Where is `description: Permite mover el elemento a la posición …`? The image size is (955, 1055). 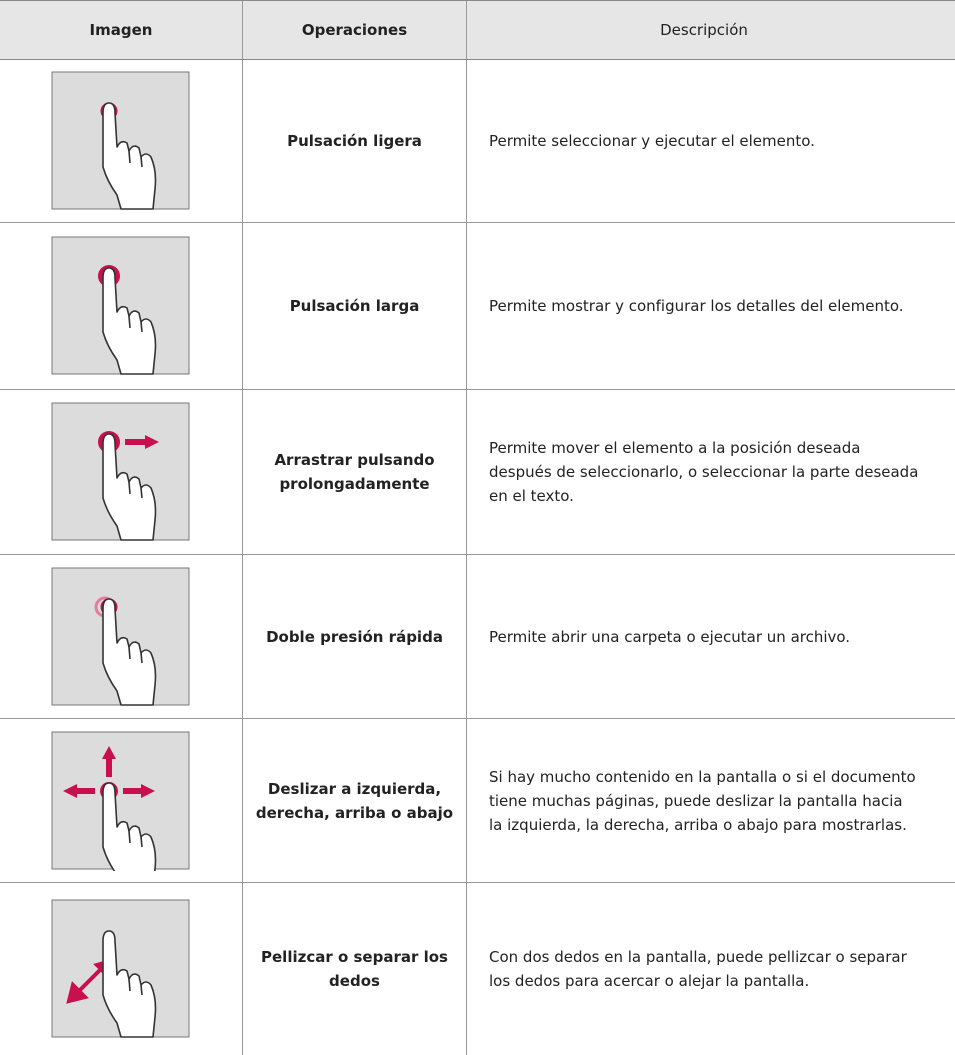 description: Permite mover el elemento a la posición … is located at coordinates (711, 472).